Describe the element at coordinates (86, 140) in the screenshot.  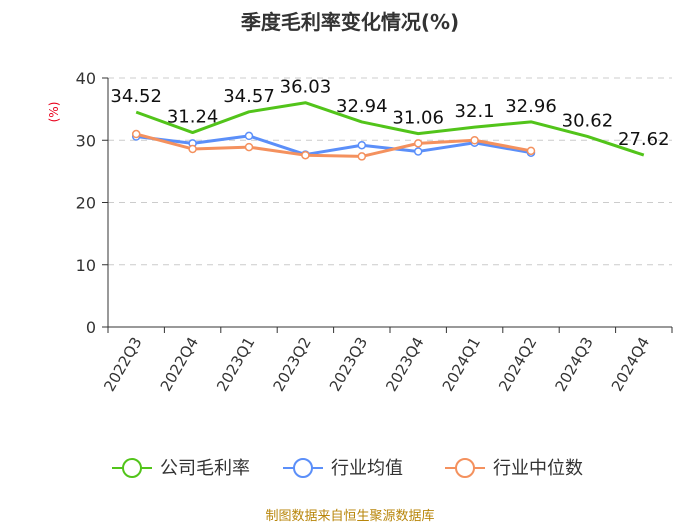
I see `y-tick-label: 30` at that location.